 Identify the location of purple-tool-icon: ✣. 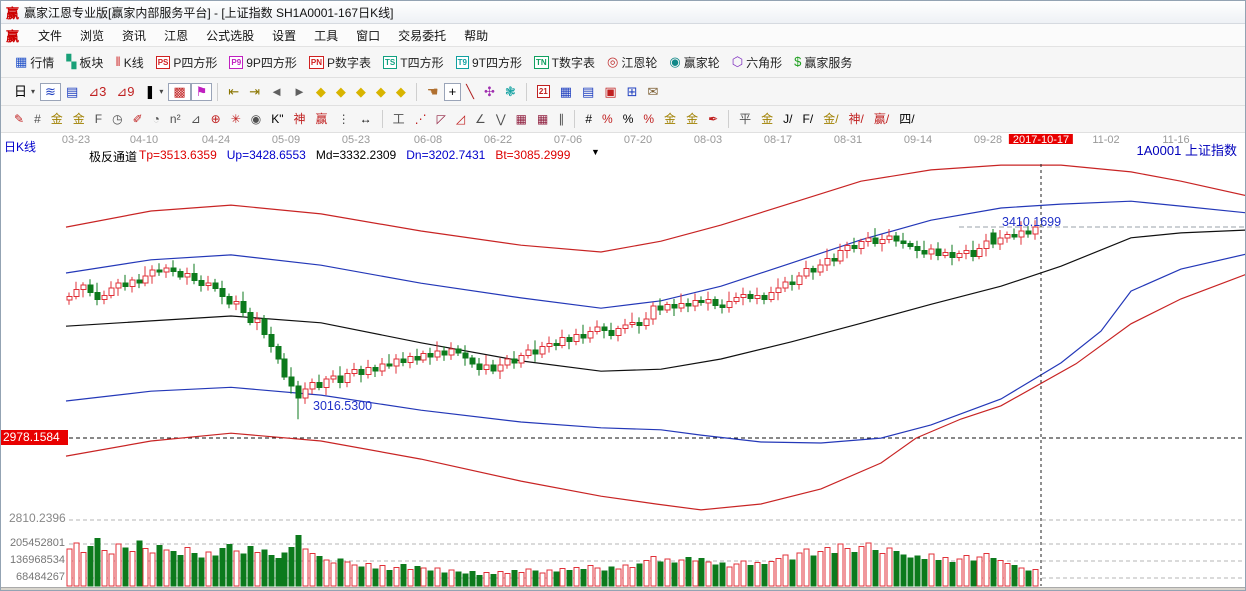
(489, 92).